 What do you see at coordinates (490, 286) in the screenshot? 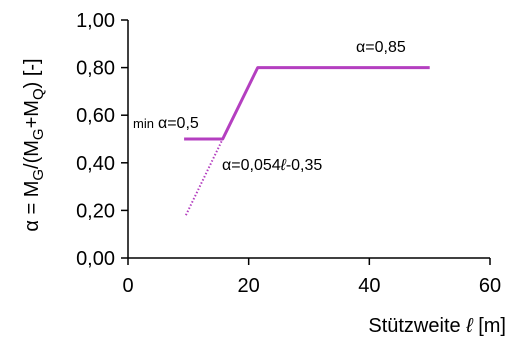
I see `x-tick-label: 60` at bounding box center [490, 286].